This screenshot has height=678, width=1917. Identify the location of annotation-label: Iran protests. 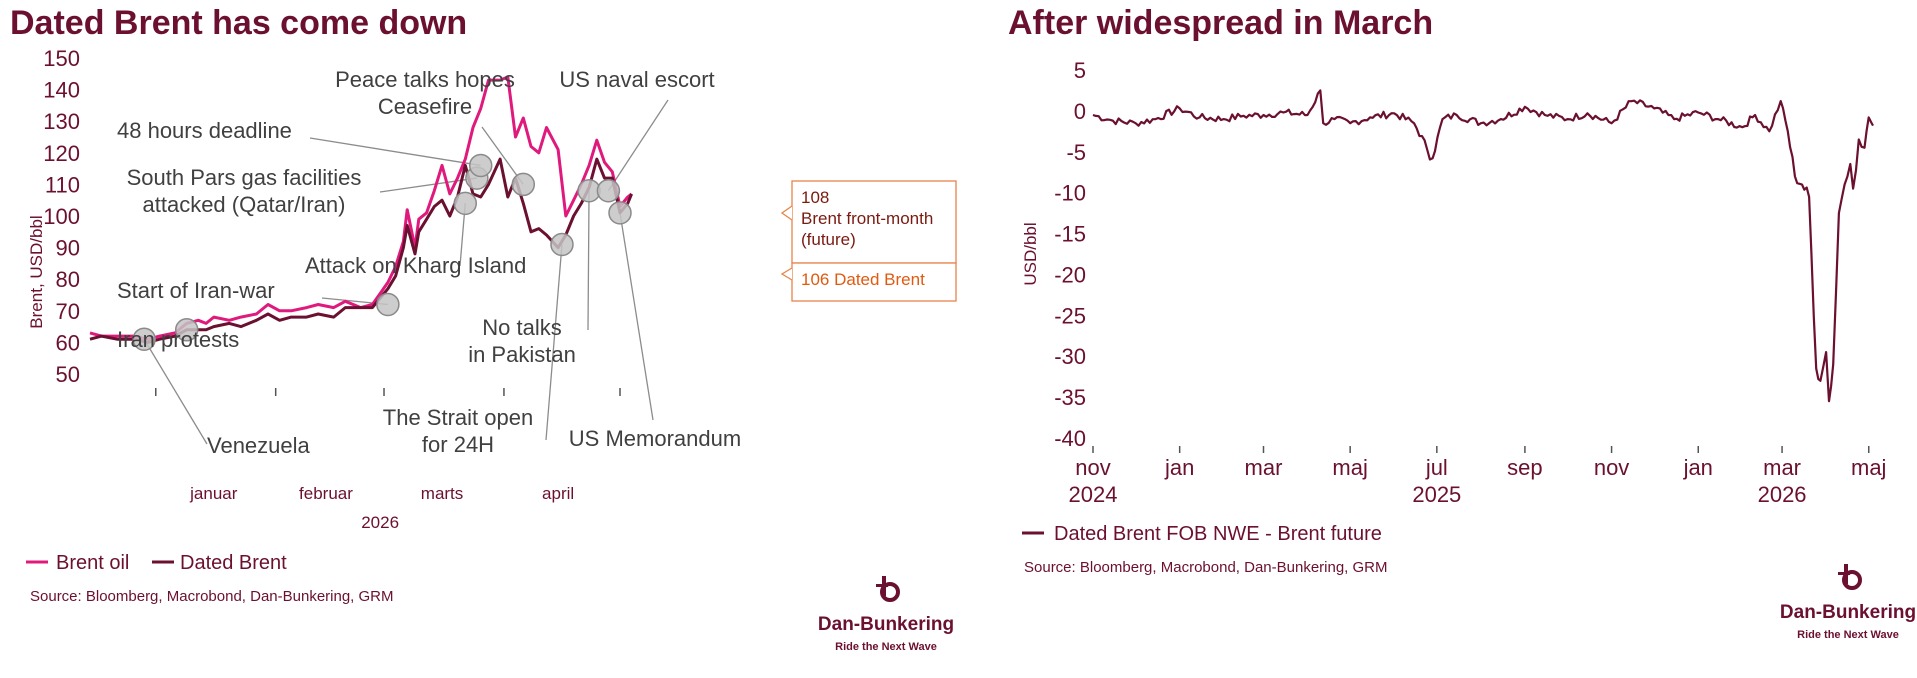
(178, 339).